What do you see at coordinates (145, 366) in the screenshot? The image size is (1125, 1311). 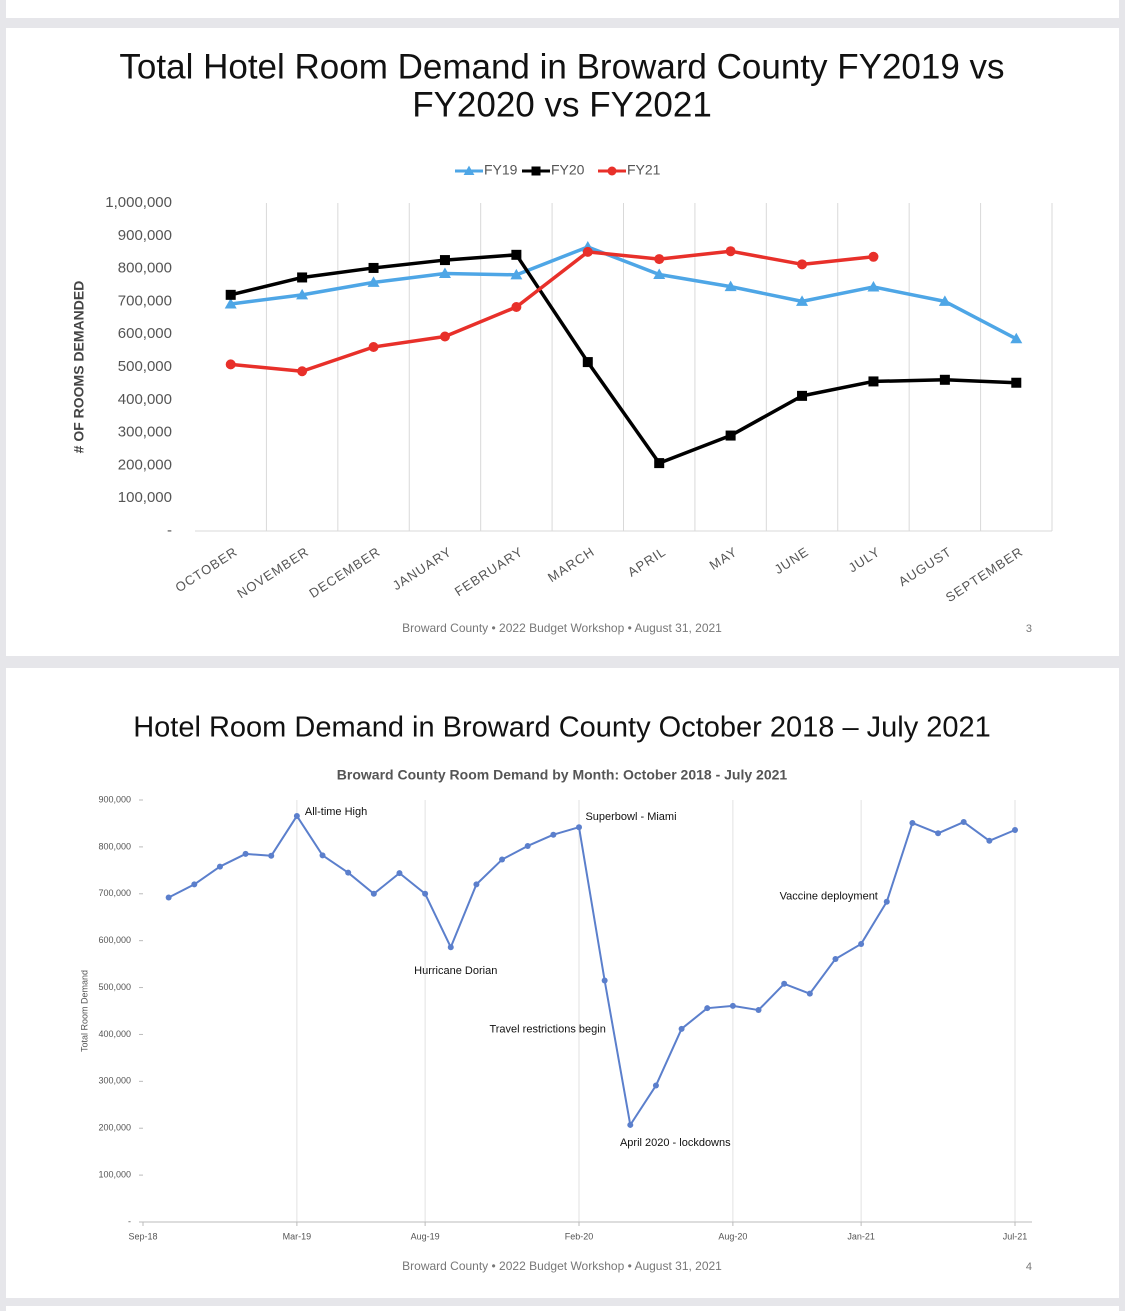 I see `y-tick-label: 500,000` at bounding box center [145, 366].